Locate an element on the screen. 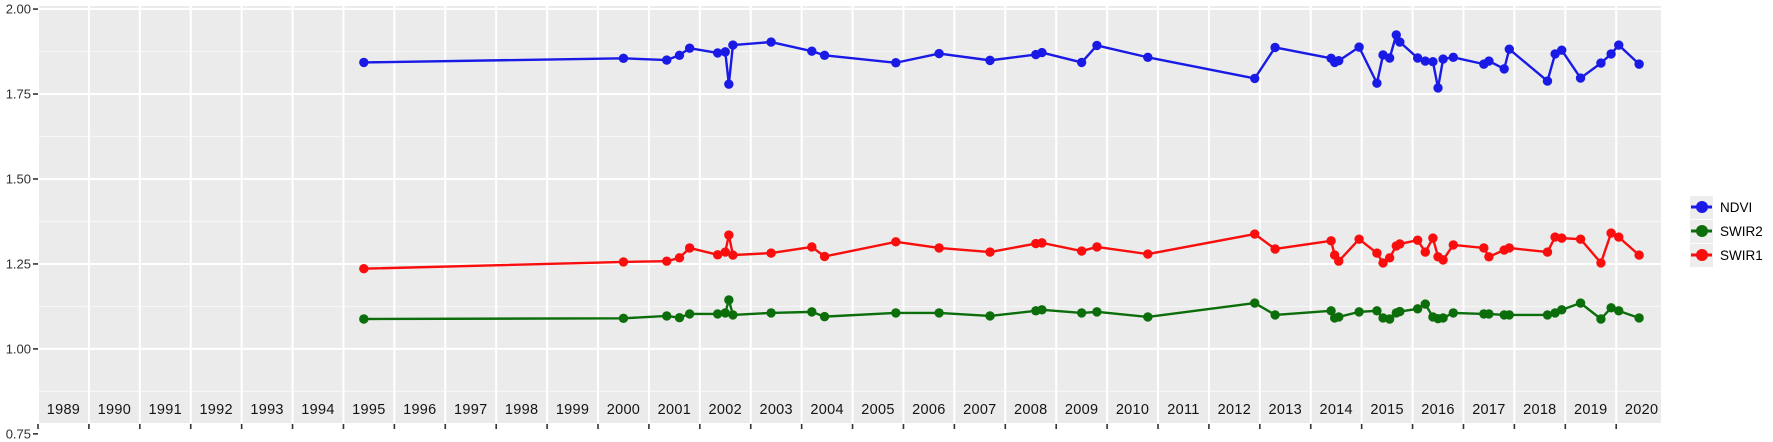  legend-label-ndvi: NDVI is located at coordinates (1736, 207).